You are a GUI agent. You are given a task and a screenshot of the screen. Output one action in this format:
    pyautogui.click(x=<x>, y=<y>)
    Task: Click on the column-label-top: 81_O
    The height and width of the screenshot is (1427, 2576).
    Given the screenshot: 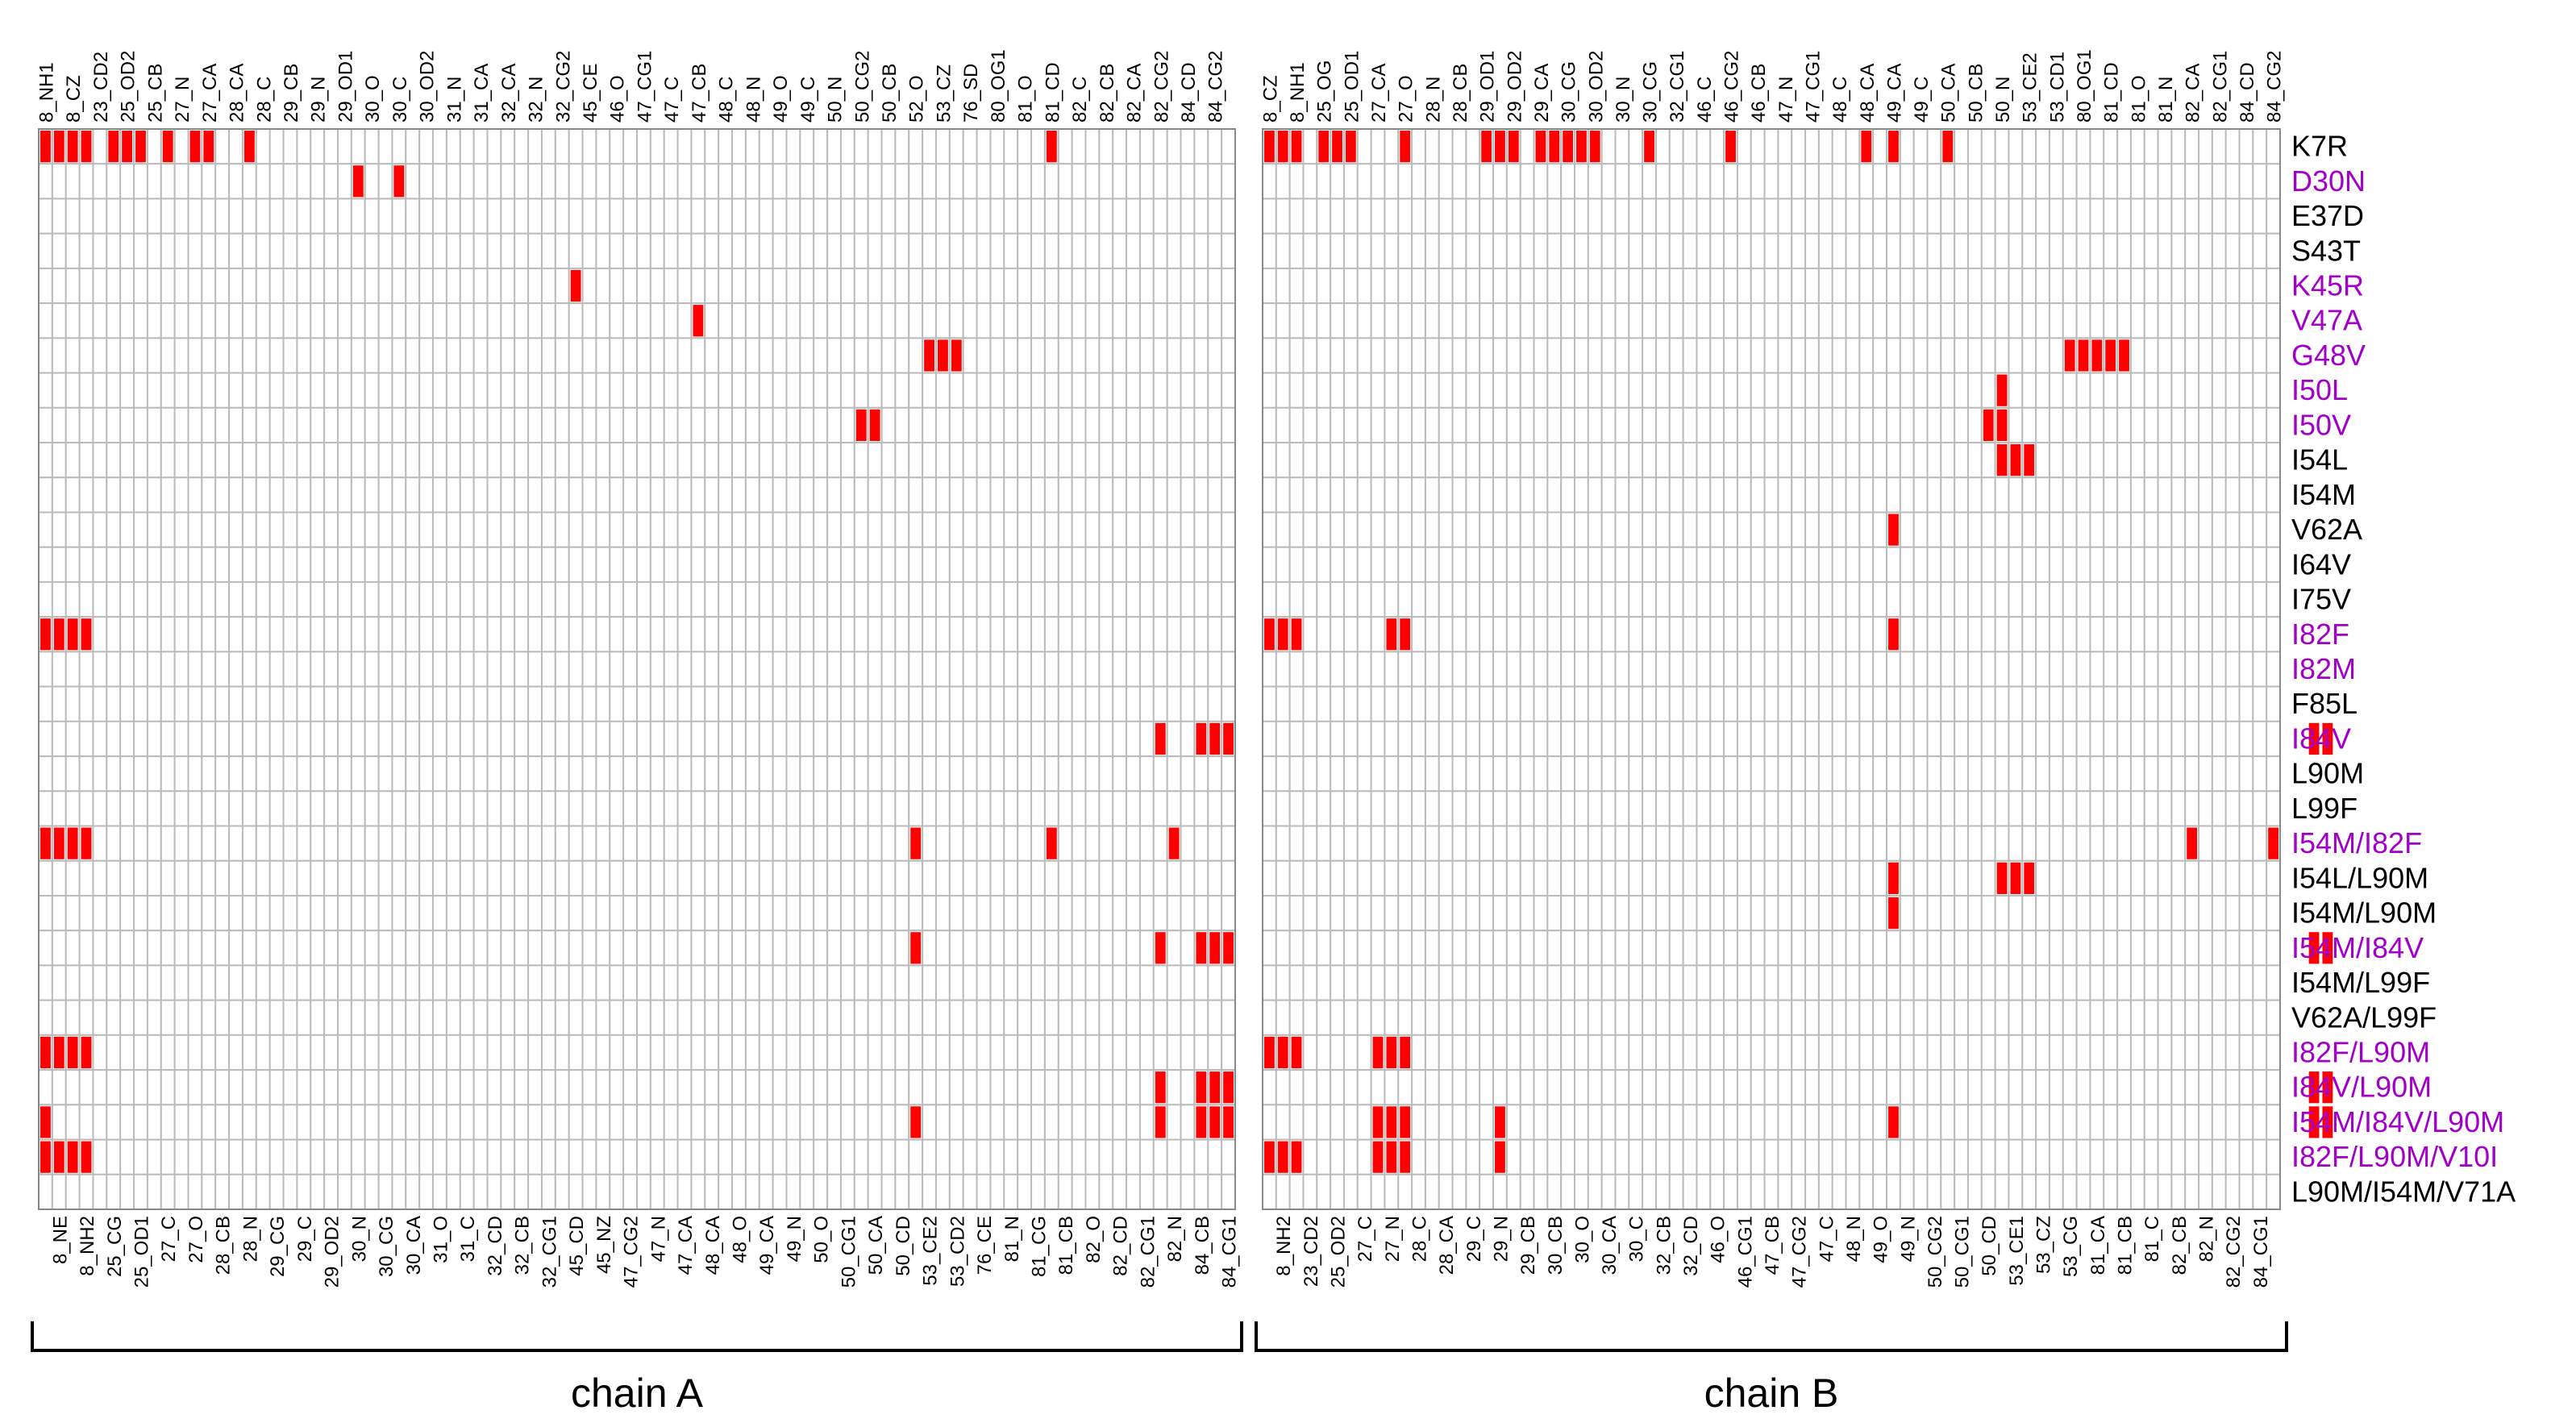 What is the action you would take?
    pyautogui.click(x=1026, y=99)
    